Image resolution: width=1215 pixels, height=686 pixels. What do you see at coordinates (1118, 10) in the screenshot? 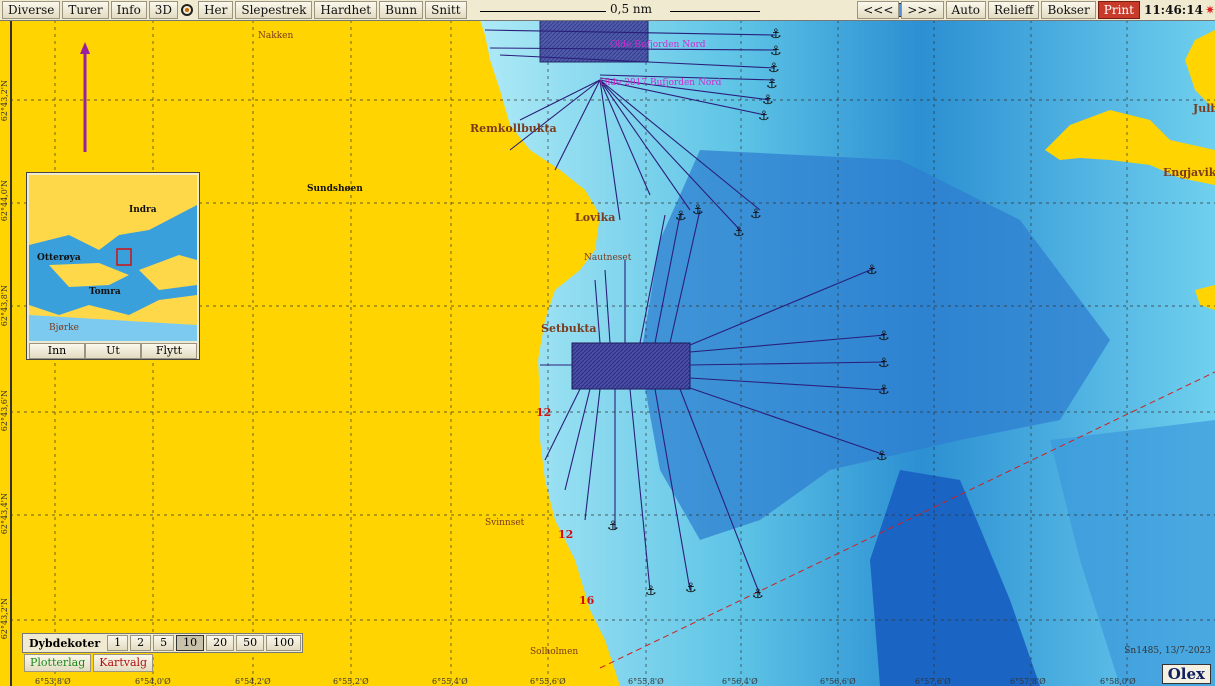
I see `print-button: Print` at bounding box center [1118, 10].